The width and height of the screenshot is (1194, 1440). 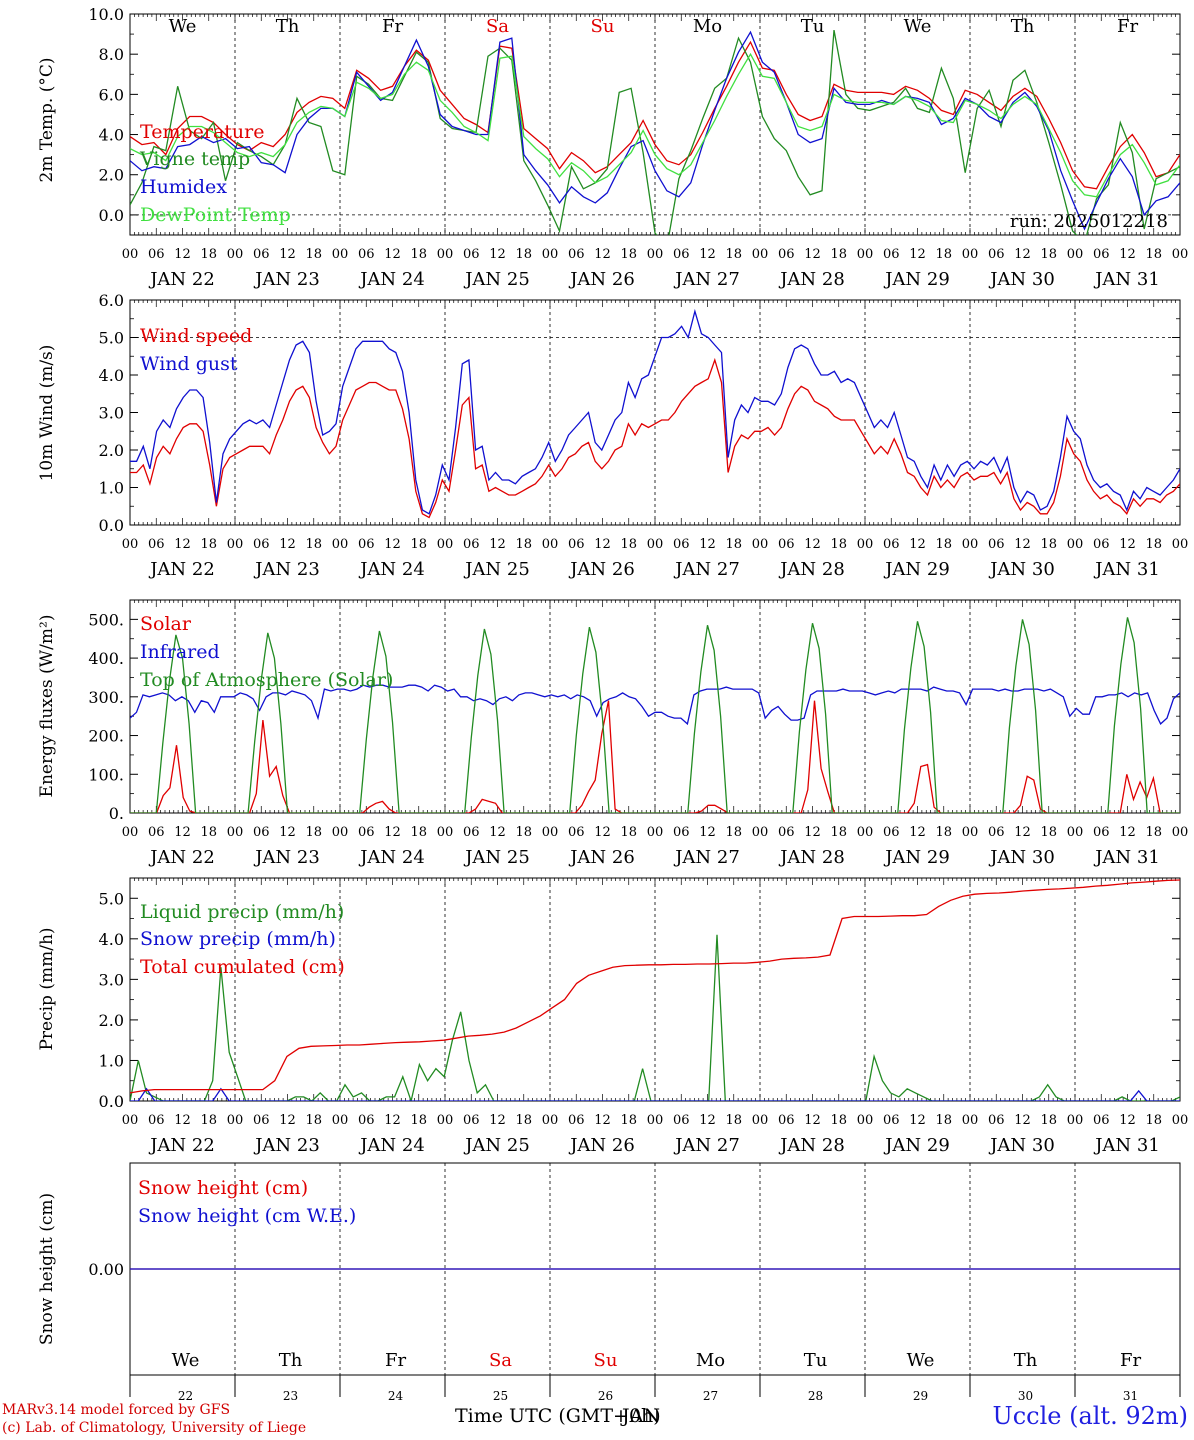 What do you see at coordinates (116, 813) in the screenshot?
I see `y-tick-label: 0.` at bounding box center [116, 813].